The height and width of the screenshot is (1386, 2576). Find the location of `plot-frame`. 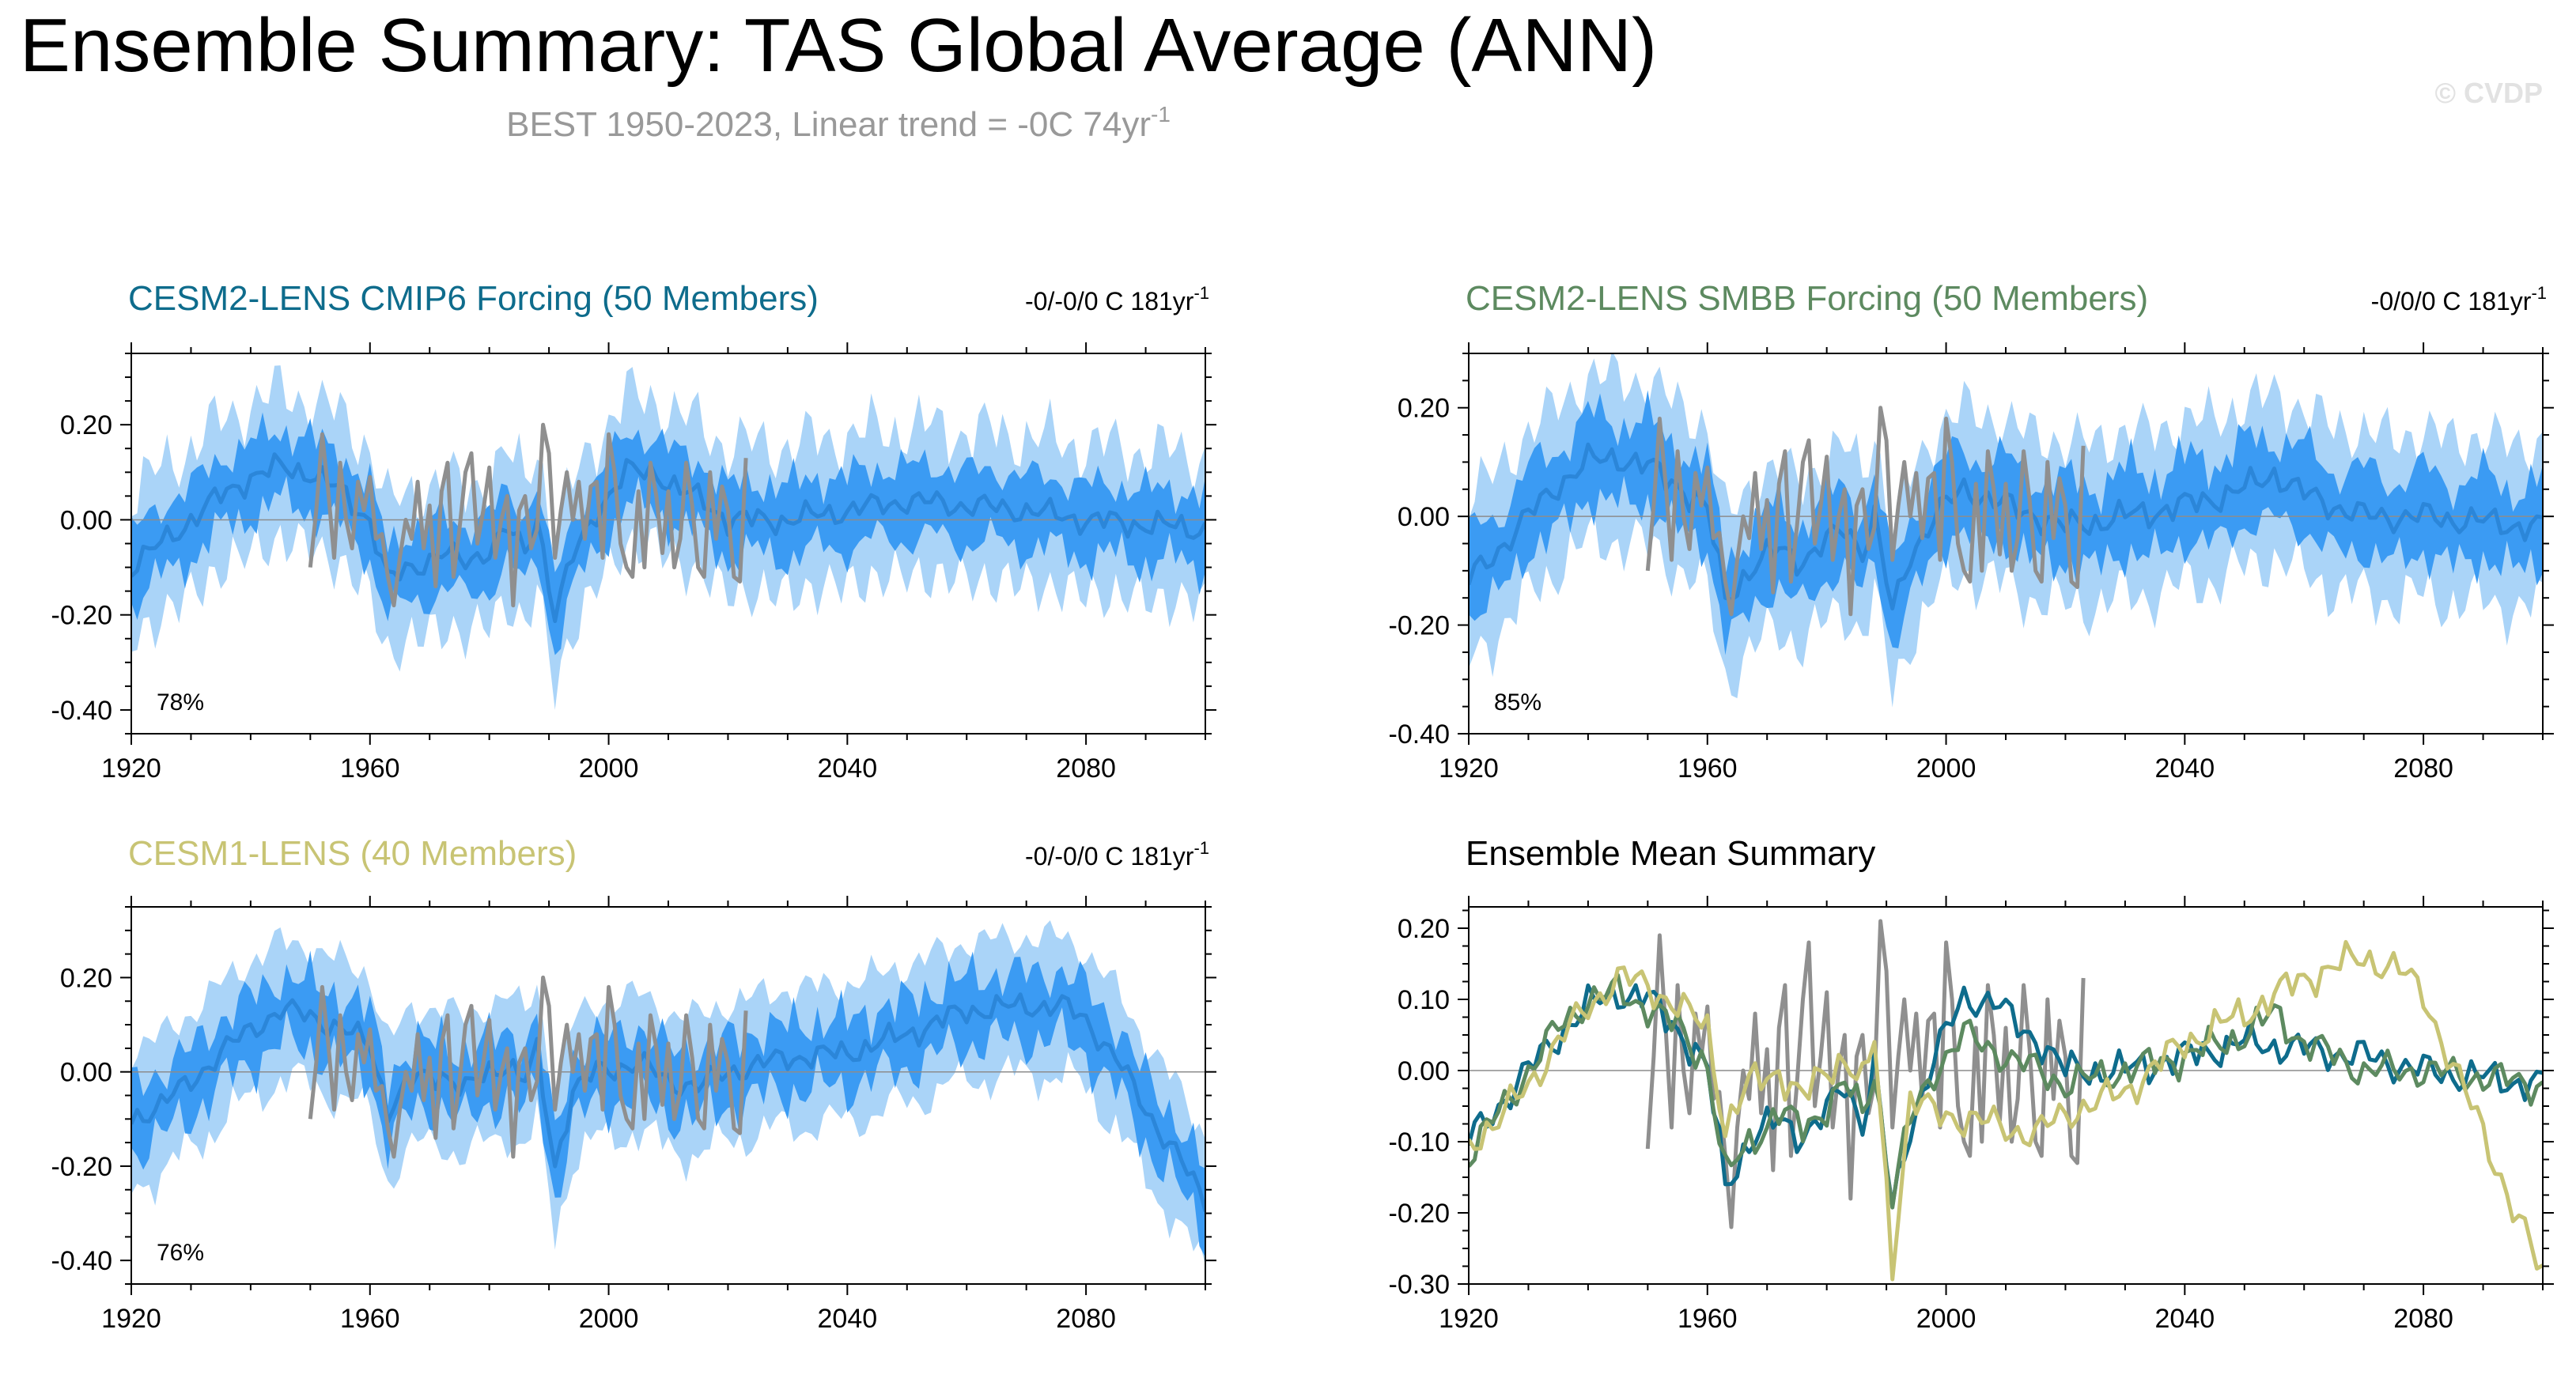

plot-frame is located at coordinates (2006, 1095).